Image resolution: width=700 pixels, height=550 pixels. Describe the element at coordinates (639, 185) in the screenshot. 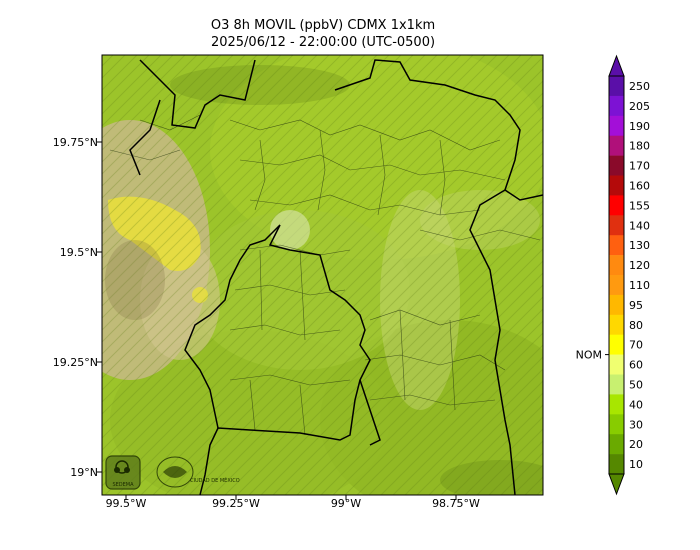

I see `colorbar-tick-label: 160` at that location.